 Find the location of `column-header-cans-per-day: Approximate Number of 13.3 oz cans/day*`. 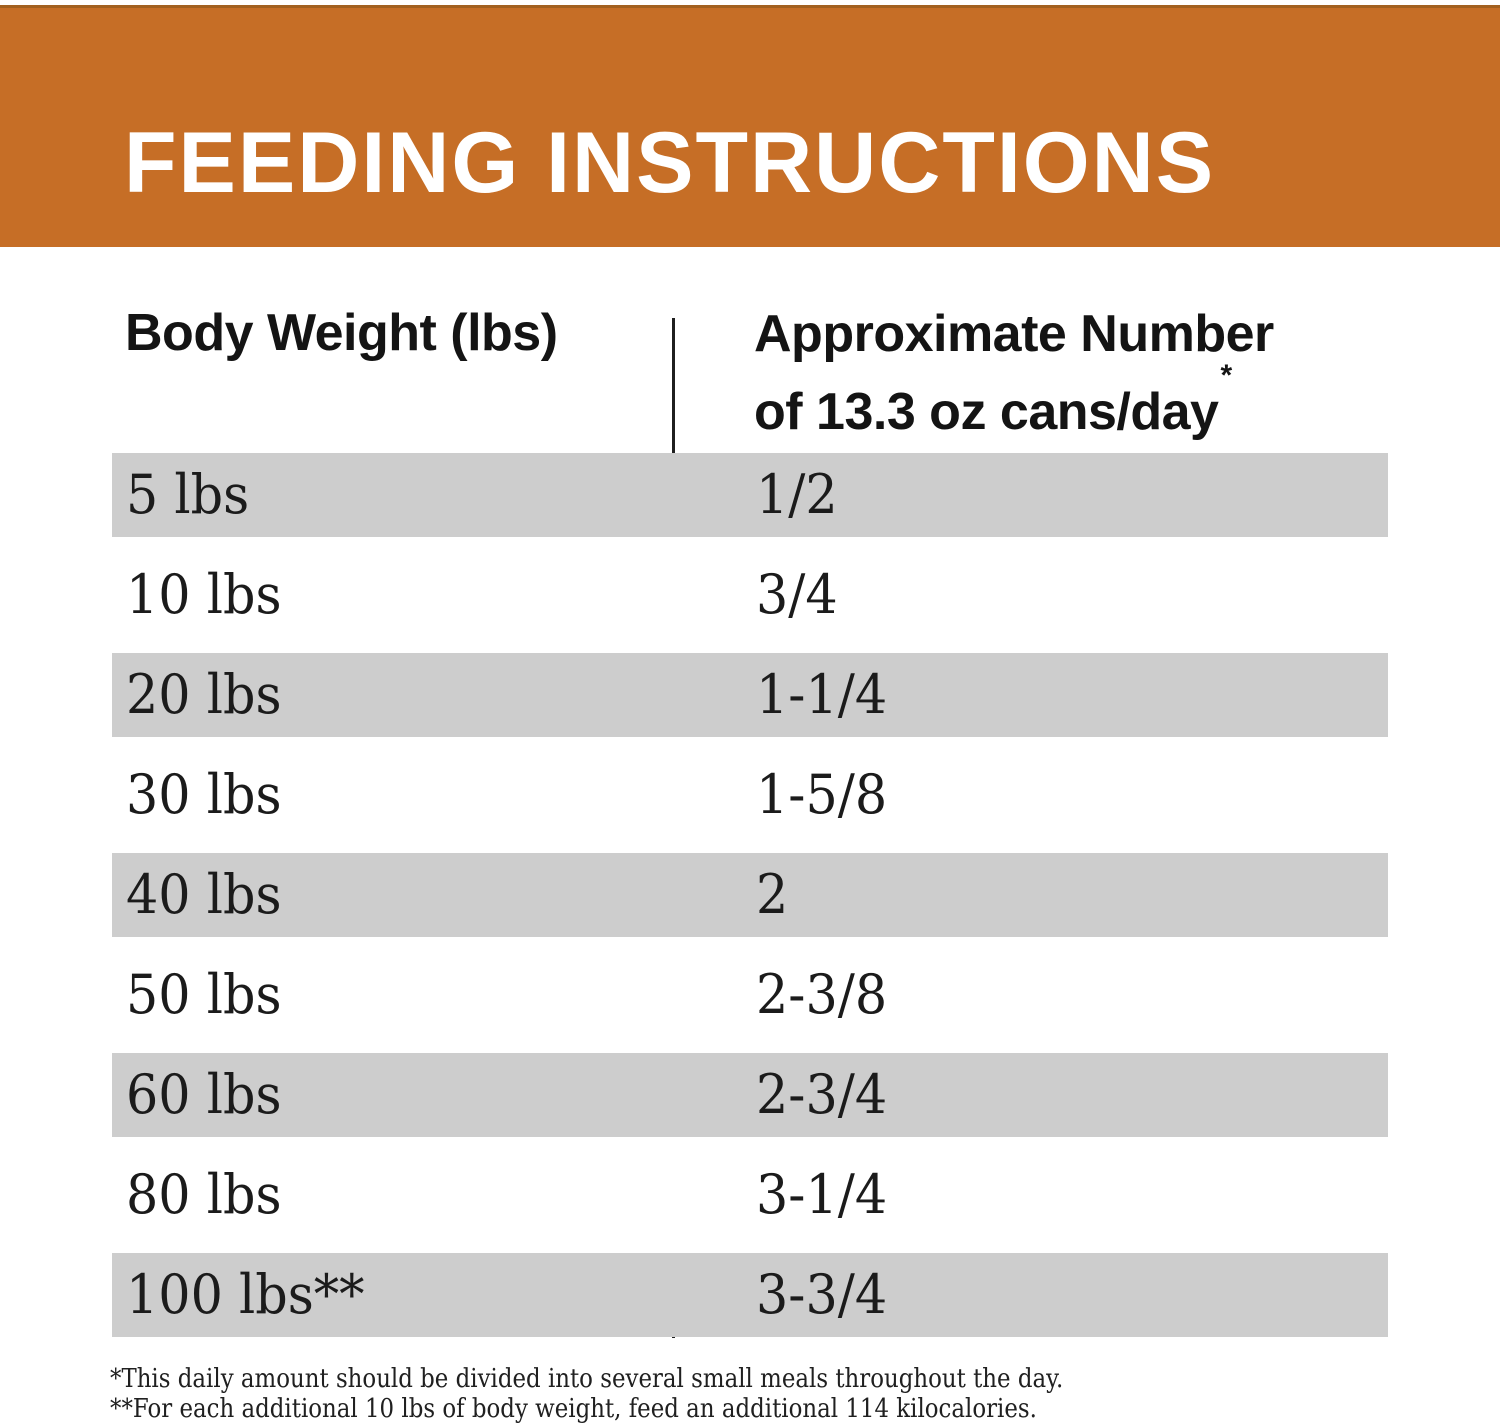

column-header-cans-per-day: Approximate Number of 13.3 oz cans/day* is located at coordinates (1074, 373).